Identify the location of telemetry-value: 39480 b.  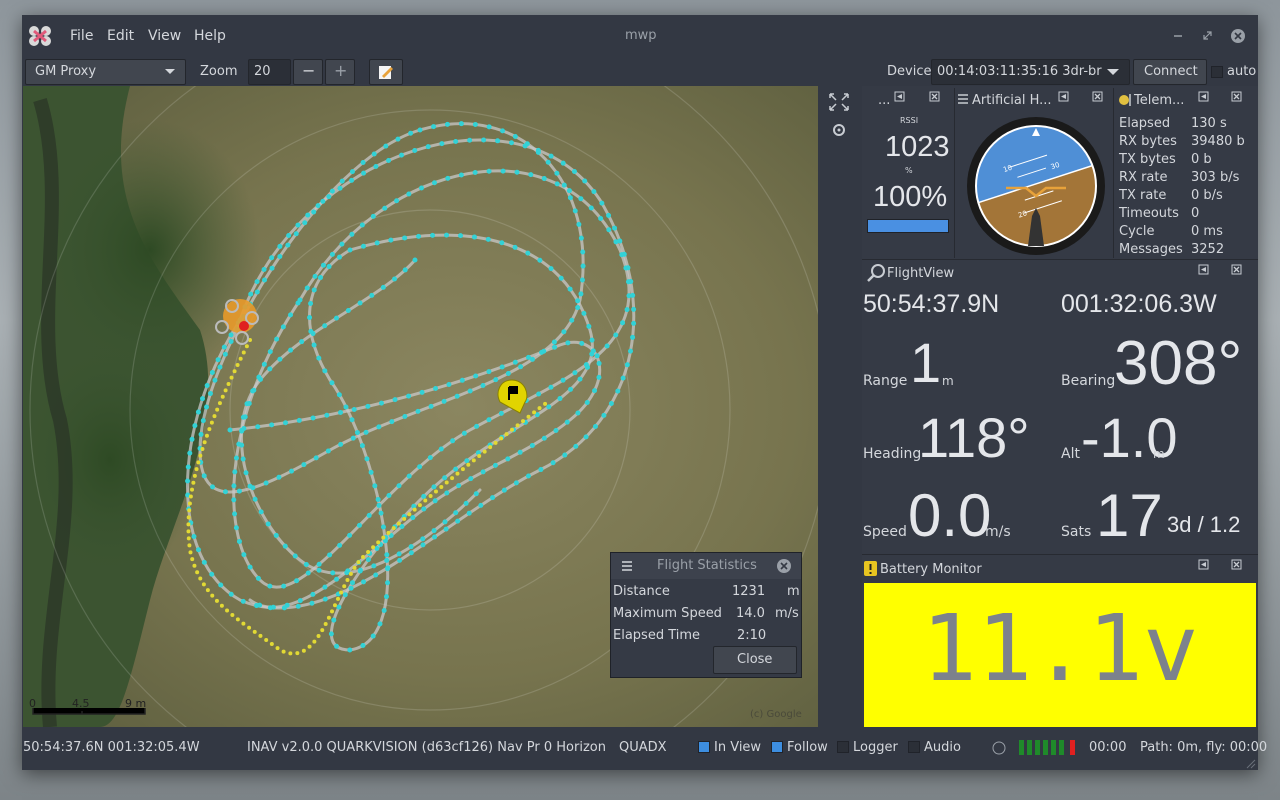
(1218, 141).